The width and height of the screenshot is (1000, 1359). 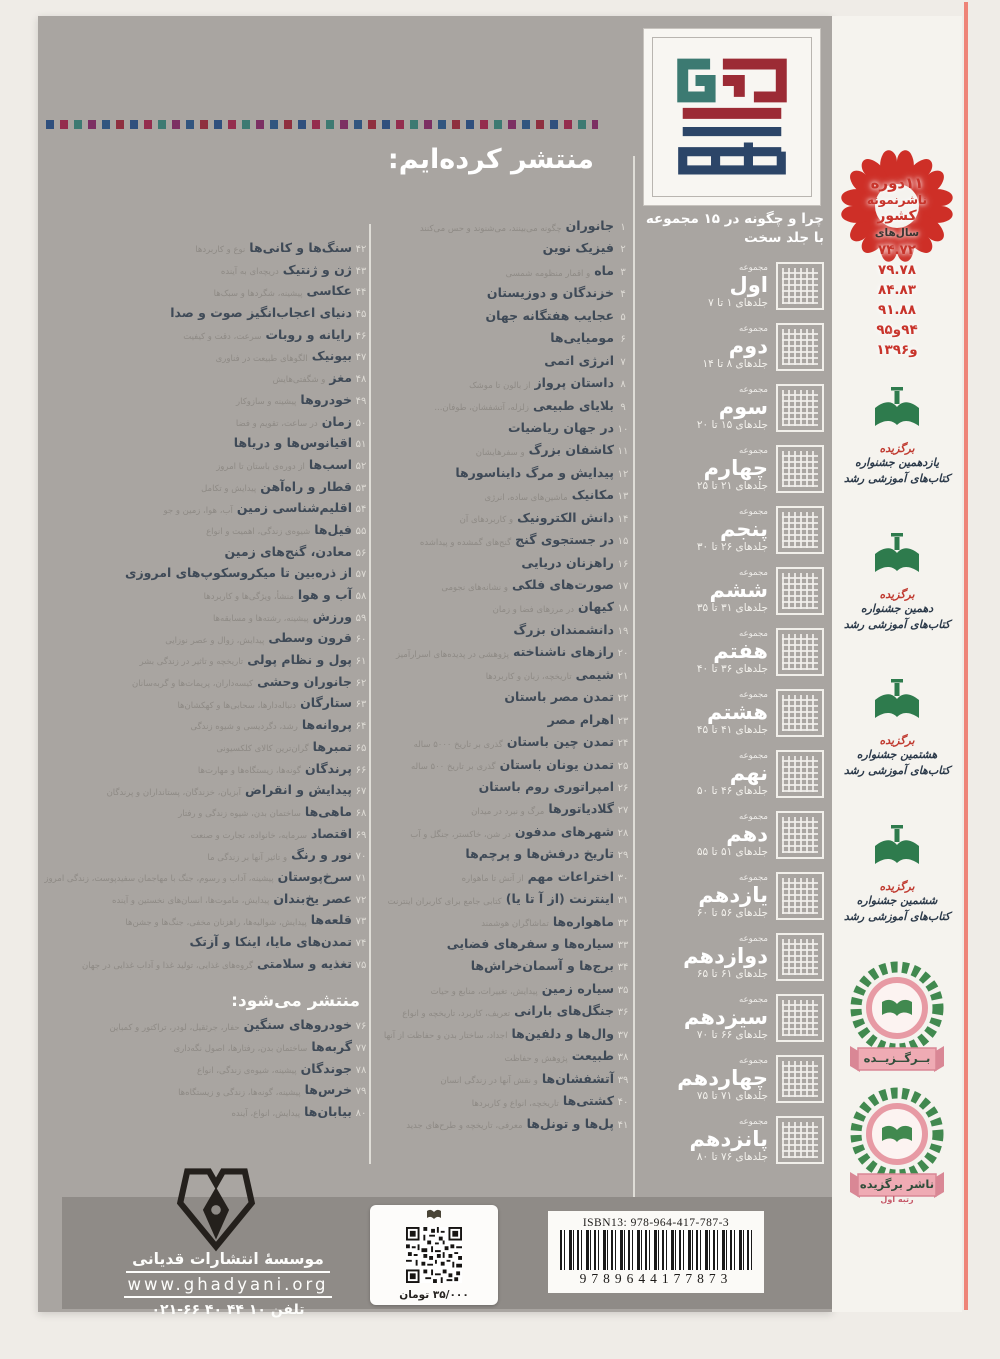 What do you see at coordinates (340, 378) in the screenshot?
I see `book-title: مغز` at bounding box center [340, 378].